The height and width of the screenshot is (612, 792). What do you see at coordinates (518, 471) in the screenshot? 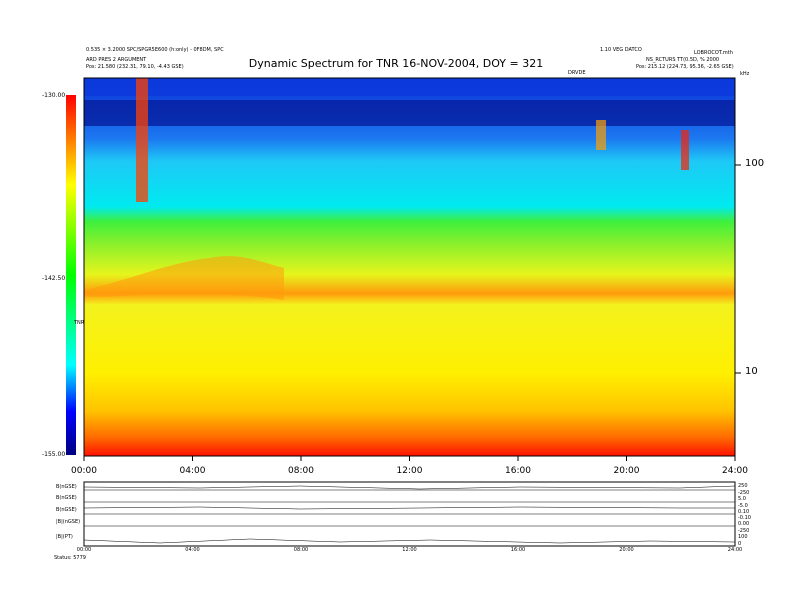
I see `x-tick-label: 16:00` at bounding box center [518, 471].